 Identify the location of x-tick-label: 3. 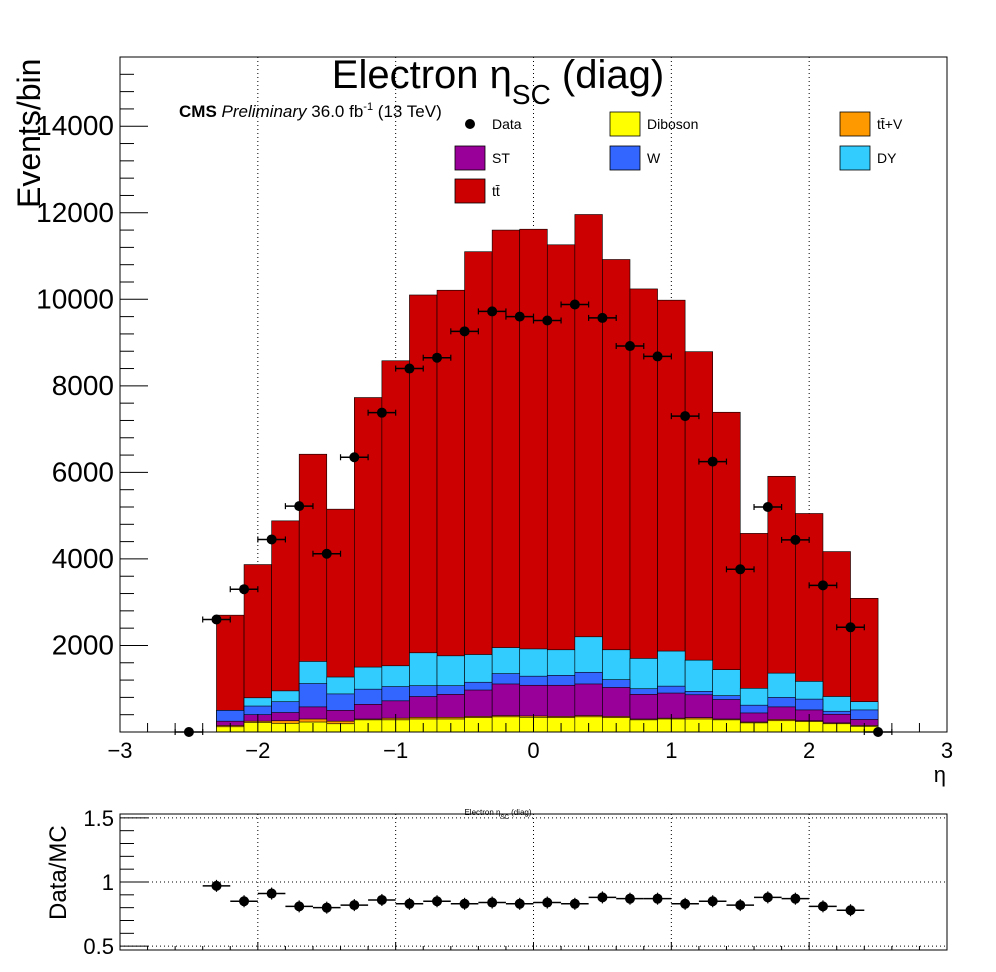
(947, 750).